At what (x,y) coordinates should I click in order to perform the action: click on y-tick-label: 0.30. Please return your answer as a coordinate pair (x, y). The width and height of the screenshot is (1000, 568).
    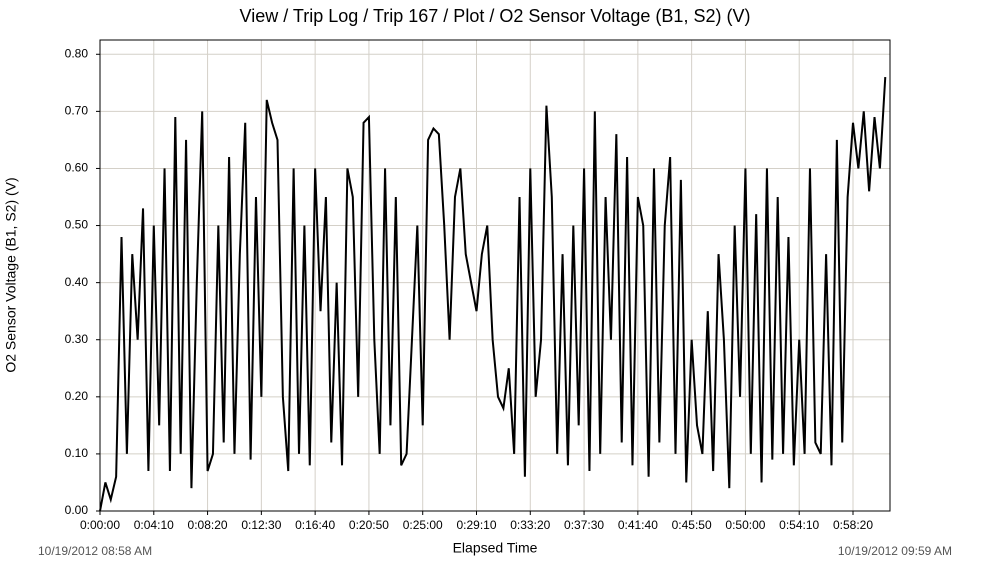
    Looking at the image, I should click on (77, 339).